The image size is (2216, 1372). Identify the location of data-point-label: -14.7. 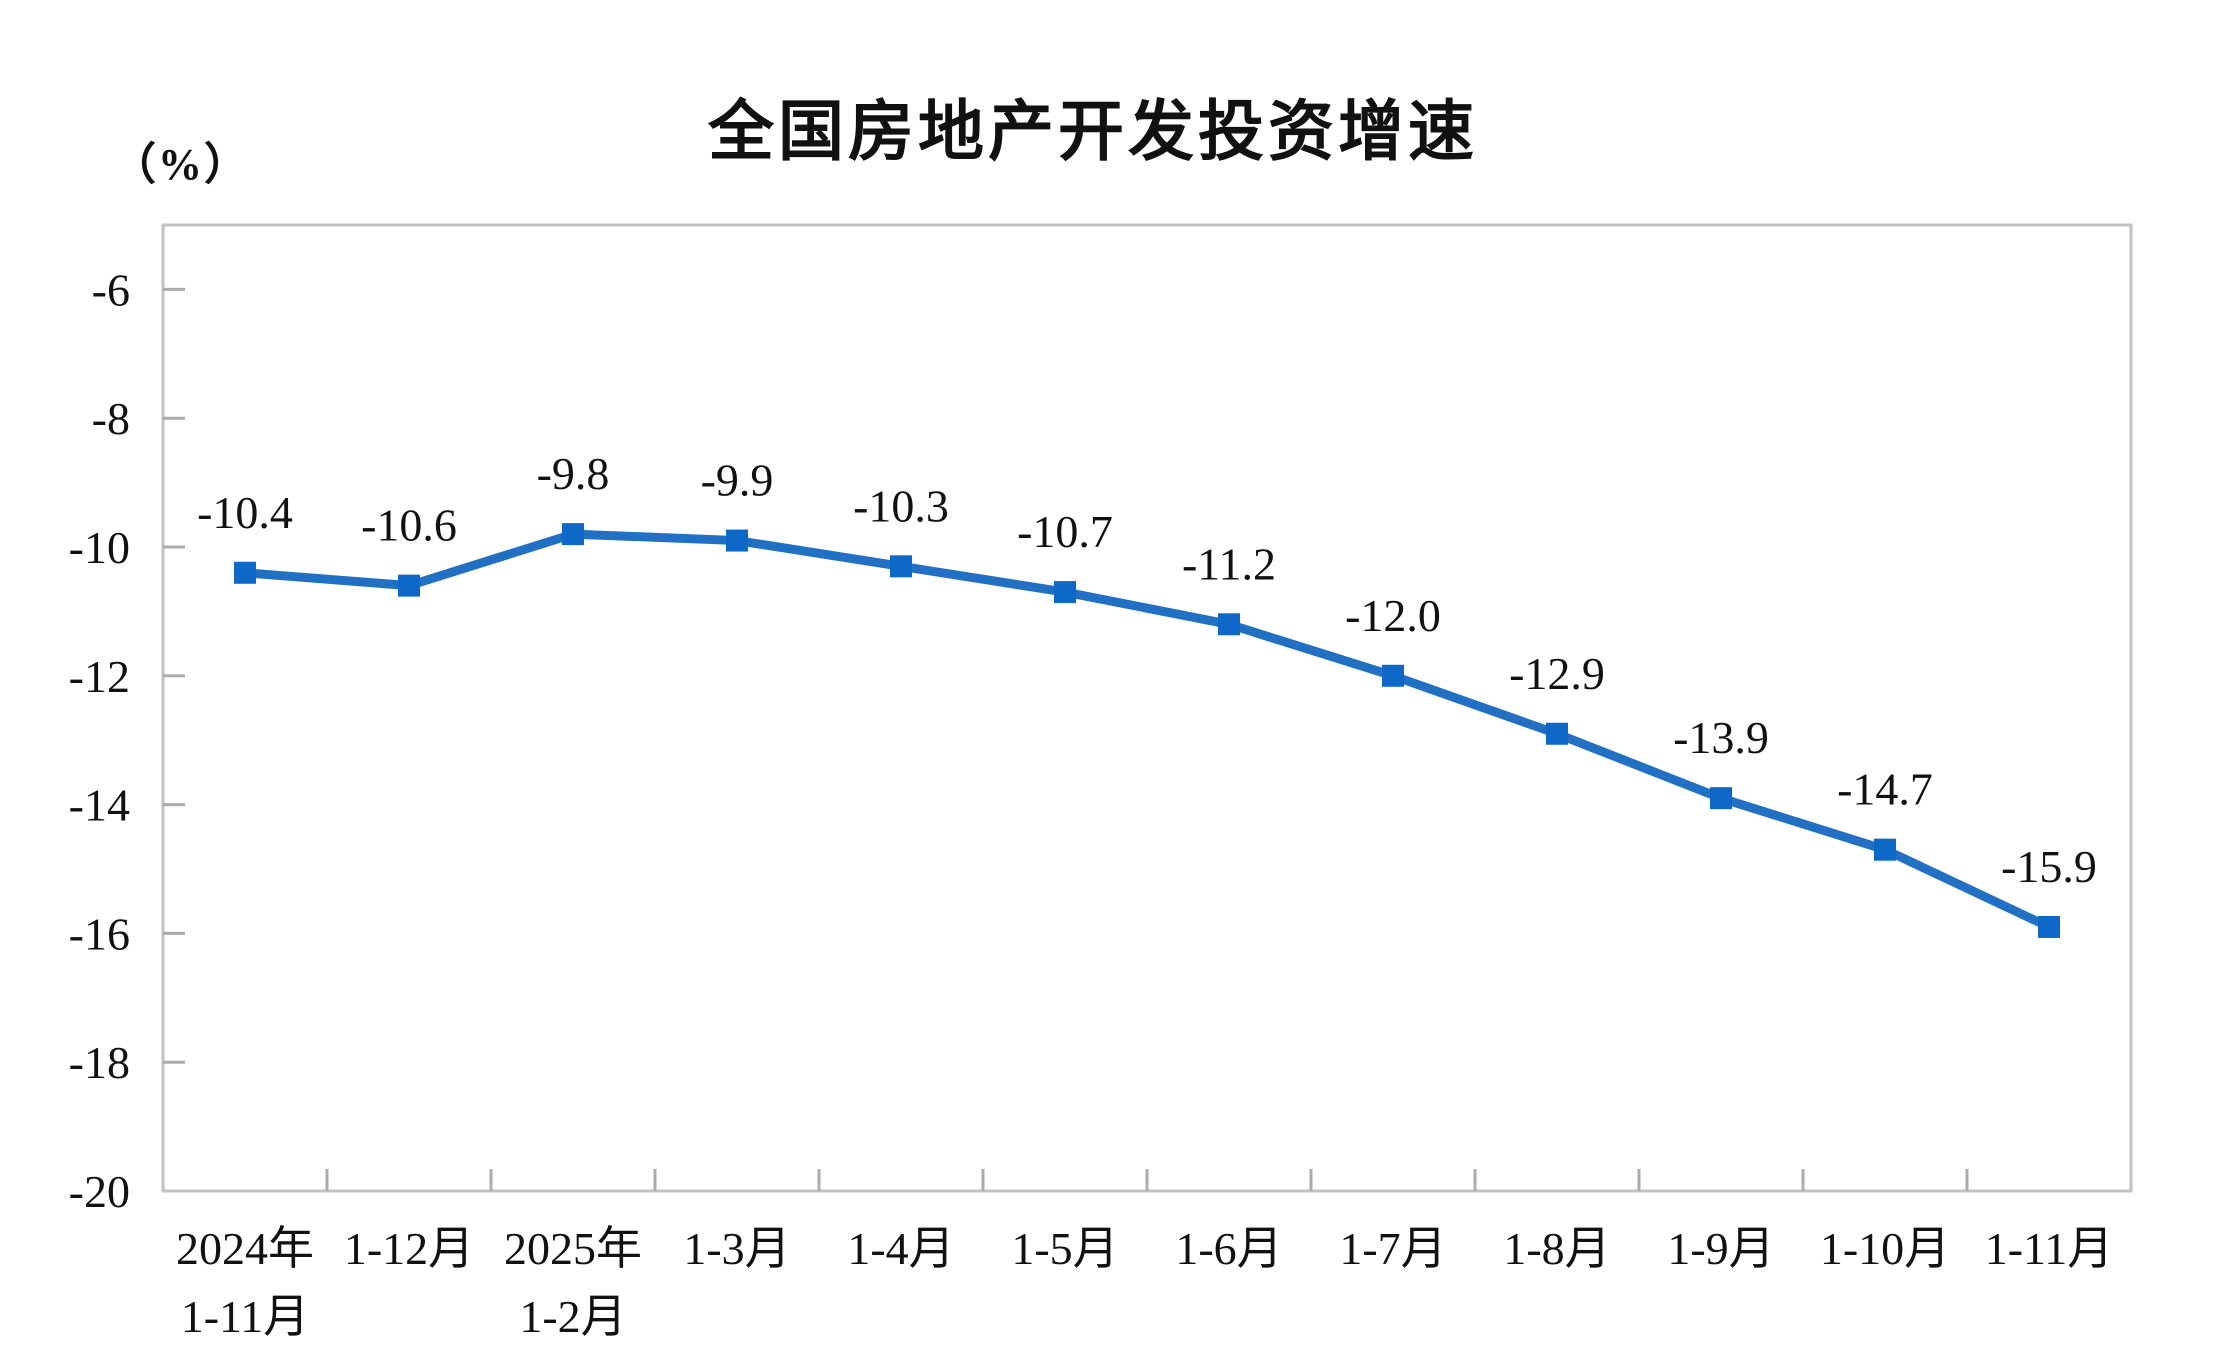
(1885, 789).